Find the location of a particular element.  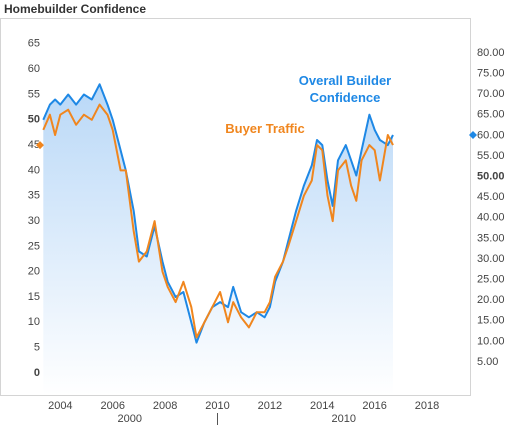

y2-tick-label: 5.00 is located at coordinates (487, 362).